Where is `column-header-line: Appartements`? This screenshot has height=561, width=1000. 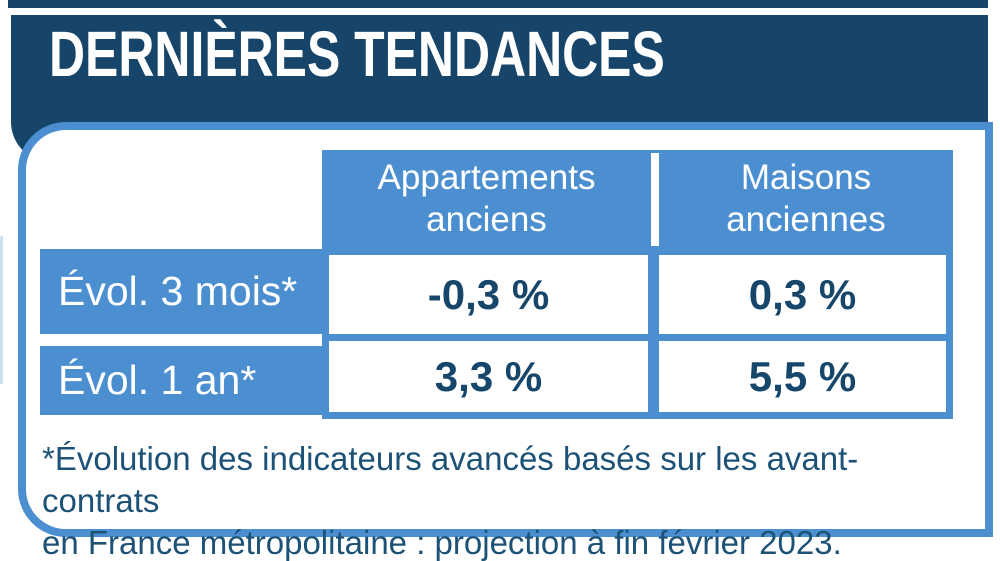 column-header-line: Appartements is located at coordinates (486, 177).